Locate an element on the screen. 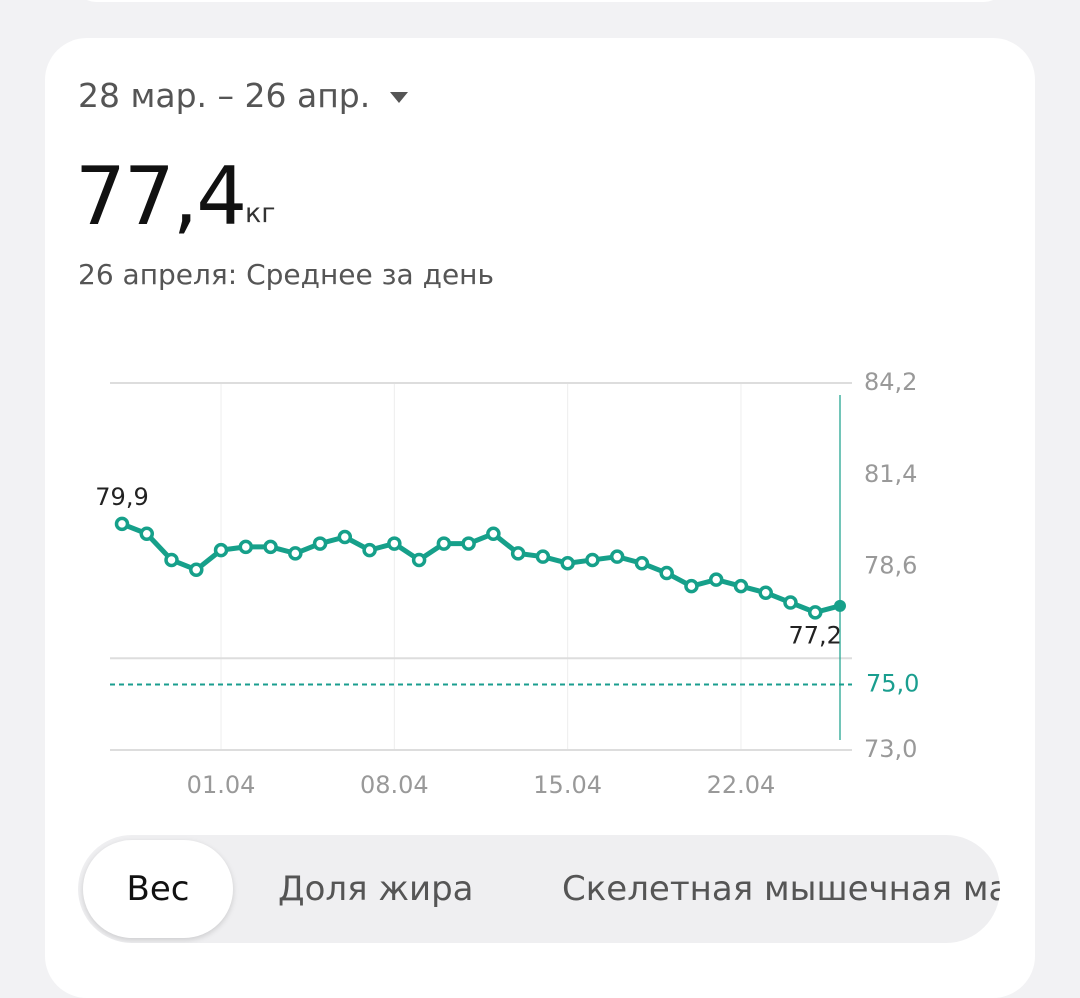 This screenshot has height=998, width=1080. date-range-picker: 28 мар. – 26 апр. is located at coordinates (243, 95).